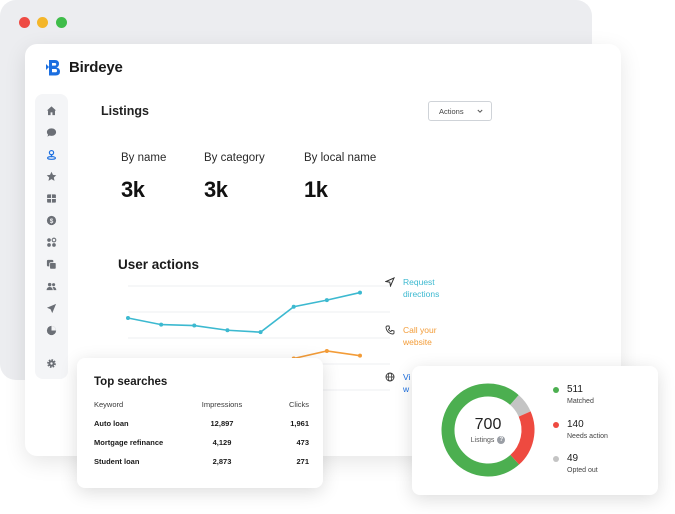 Image resolution: width=675 pixels, height=514 pixels. I want to click on listings-donut-chart, so click(488, 430).